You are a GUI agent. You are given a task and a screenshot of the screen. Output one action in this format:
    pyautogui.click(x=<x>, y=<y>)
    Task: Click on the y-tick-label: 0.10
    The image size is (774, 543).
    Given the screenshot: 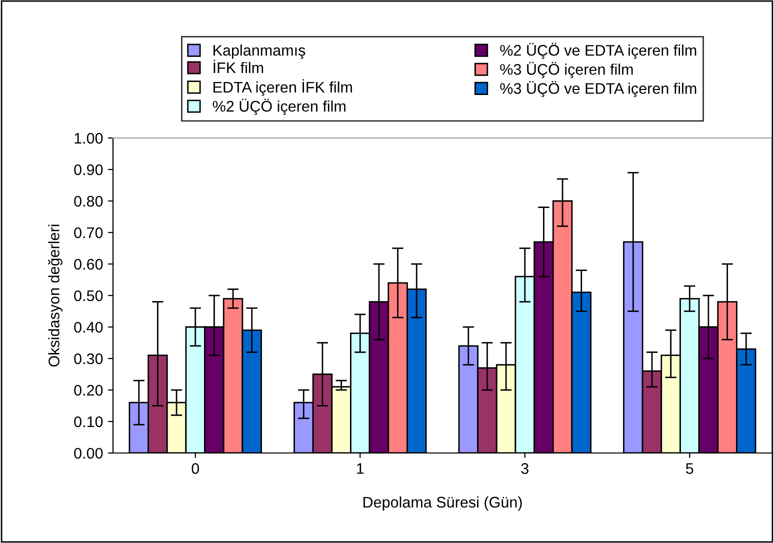 What is the action you would take?
    pyautogui.click(x=88, y=422)
    